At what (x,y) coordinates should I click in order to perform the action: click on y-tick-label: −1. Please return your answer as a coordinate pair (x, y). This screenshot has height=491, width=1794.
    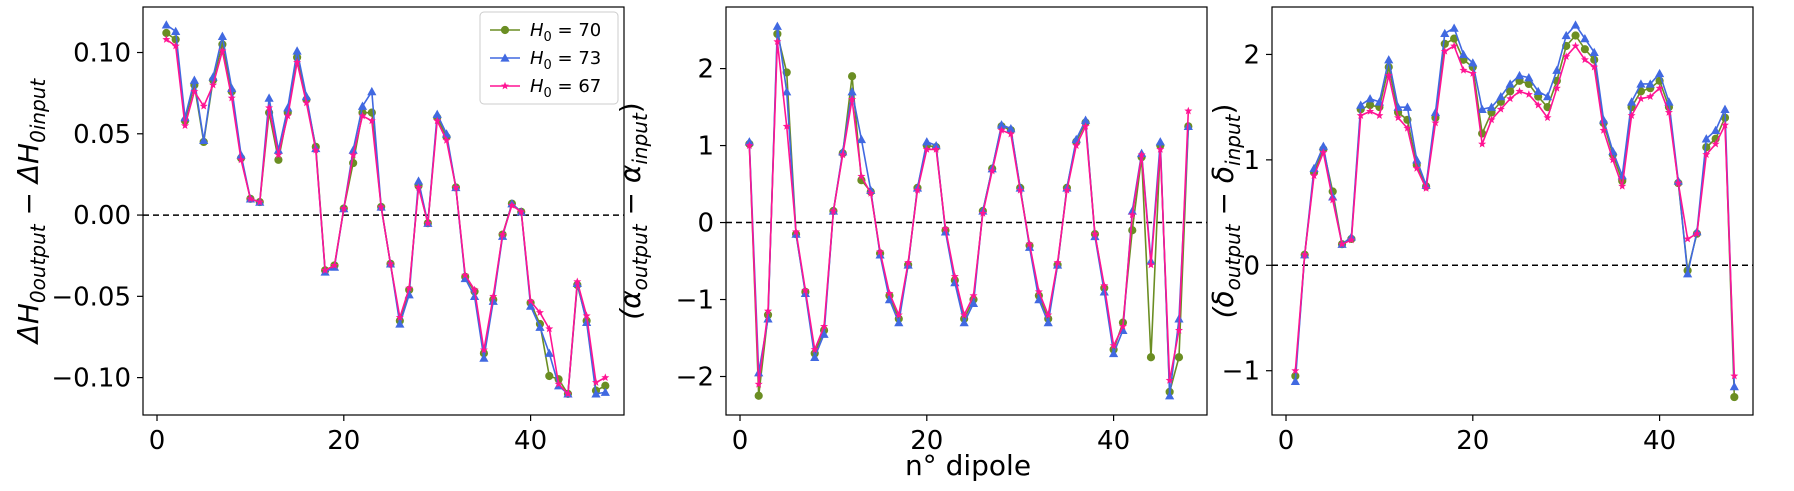
    Looking at the image, I should click on (1241, 372).